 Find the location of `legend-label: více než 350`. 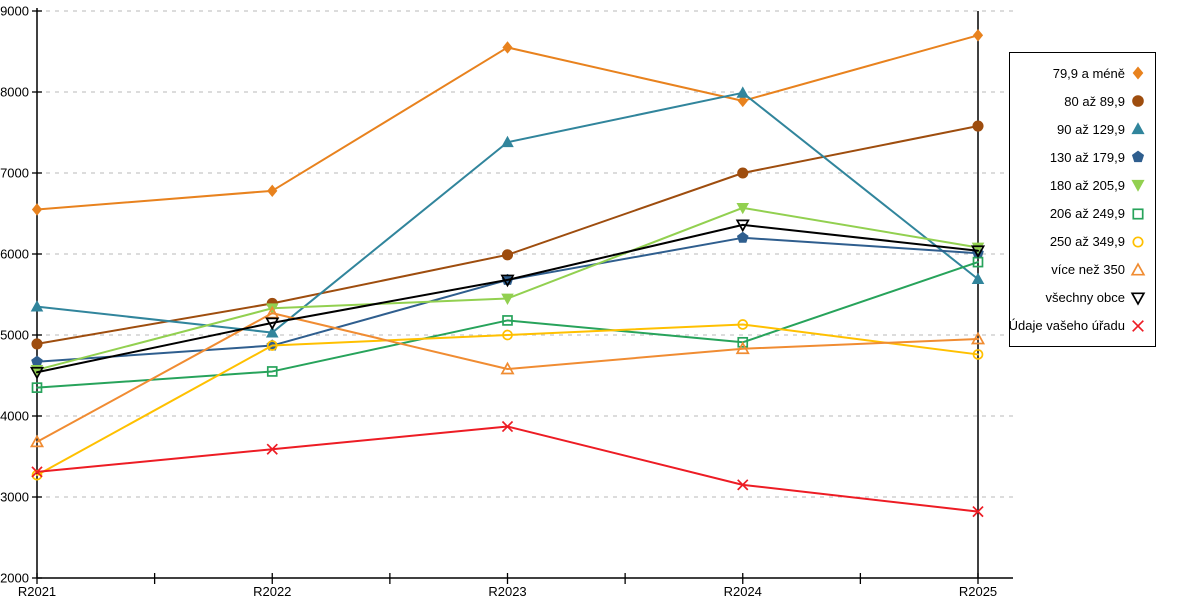

legend-label: více než 350 is located at coordinates (1088, 270).